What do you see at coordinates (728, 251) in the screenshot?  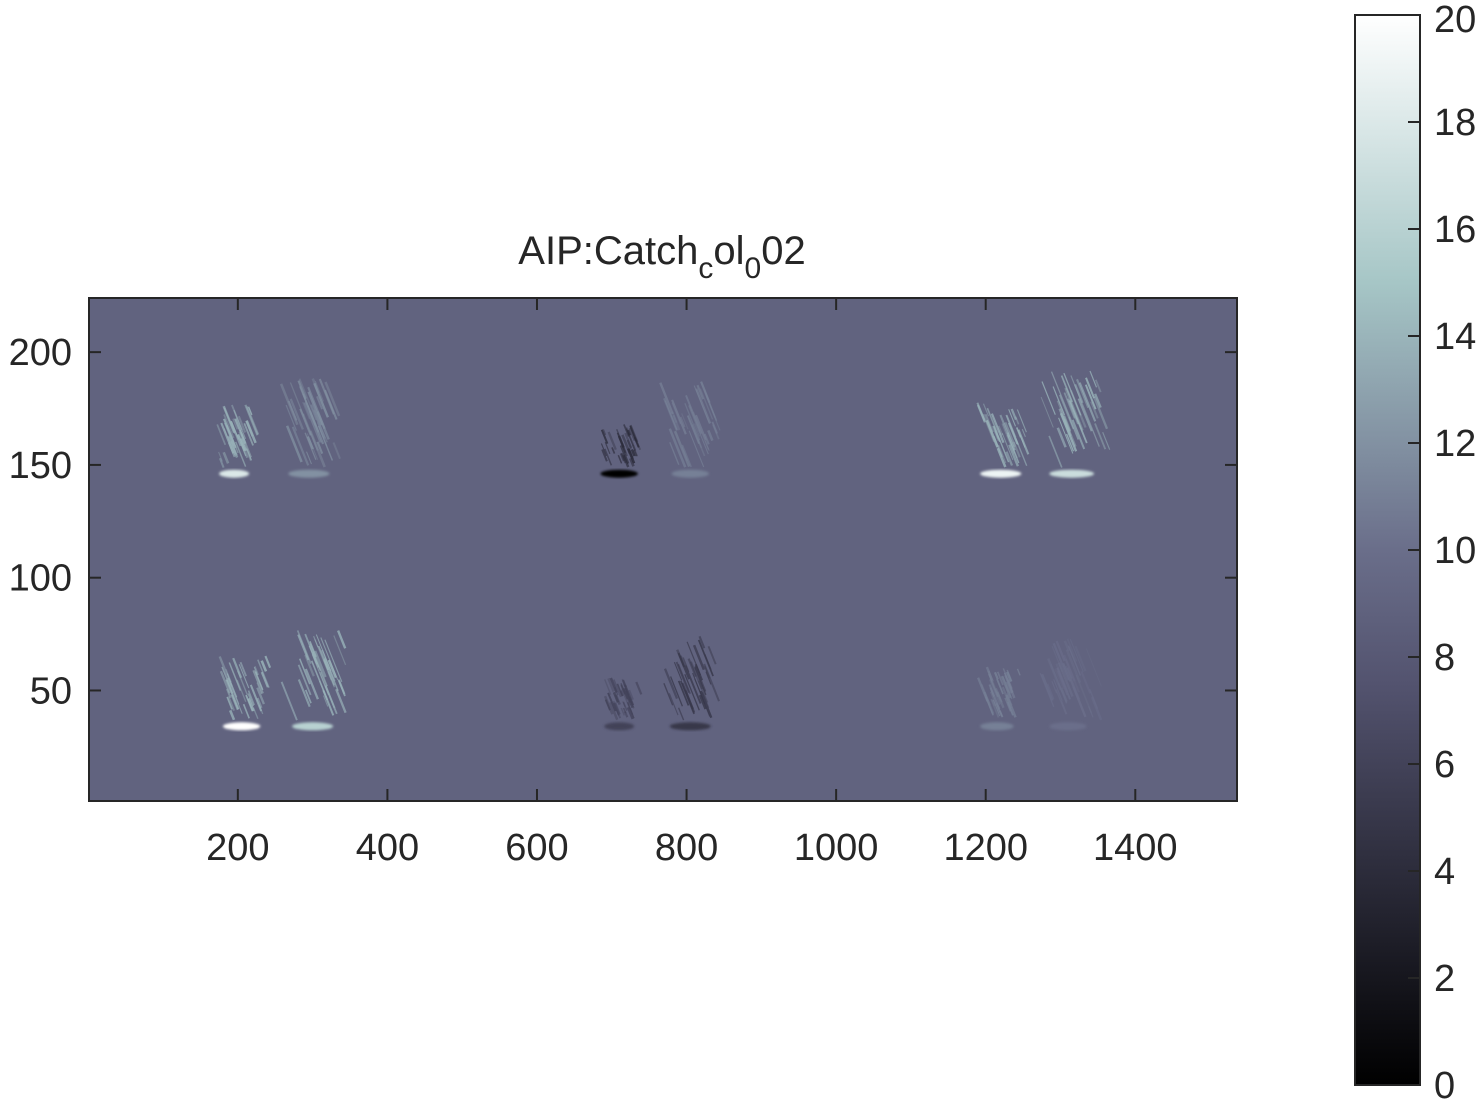 I see `title-mid: ol` at bounding box center [728, 251].